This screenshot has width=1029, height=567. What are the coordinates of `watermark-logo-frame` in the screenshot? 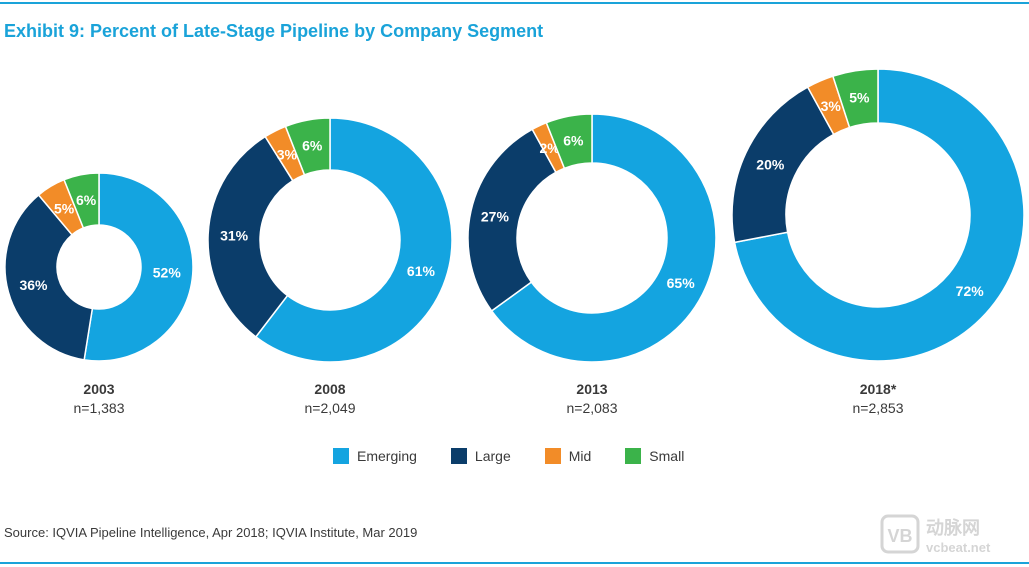 It's located at (900, 534).